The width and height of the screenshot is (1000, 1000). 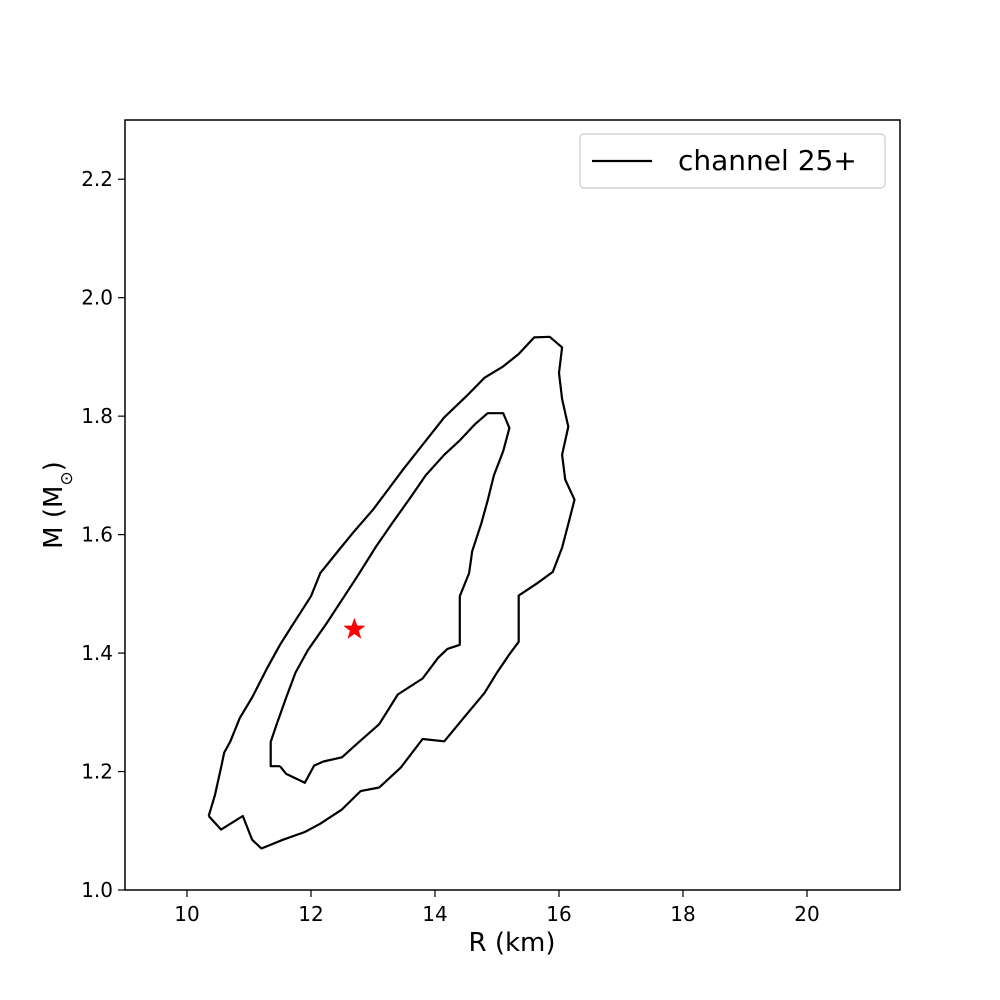 I want to click on y-axis-label-close: ), so click(x=54, y=466).